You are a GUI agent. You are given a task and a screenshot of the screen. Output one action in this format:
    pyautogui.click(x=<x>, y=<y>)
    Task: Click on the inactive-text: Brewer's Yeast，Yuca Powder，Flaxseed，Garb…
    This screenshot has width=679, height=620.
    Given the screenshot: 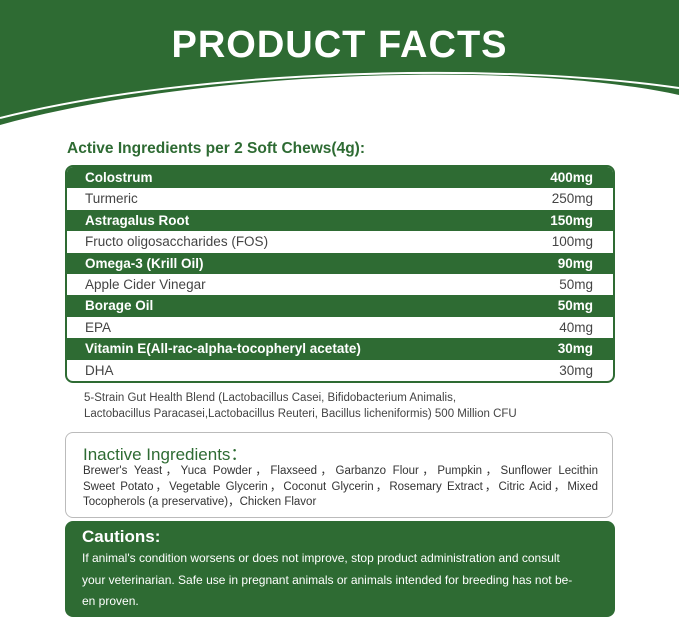 What is the action you would take?
    pyautogui.click(x=340, y=487)
    